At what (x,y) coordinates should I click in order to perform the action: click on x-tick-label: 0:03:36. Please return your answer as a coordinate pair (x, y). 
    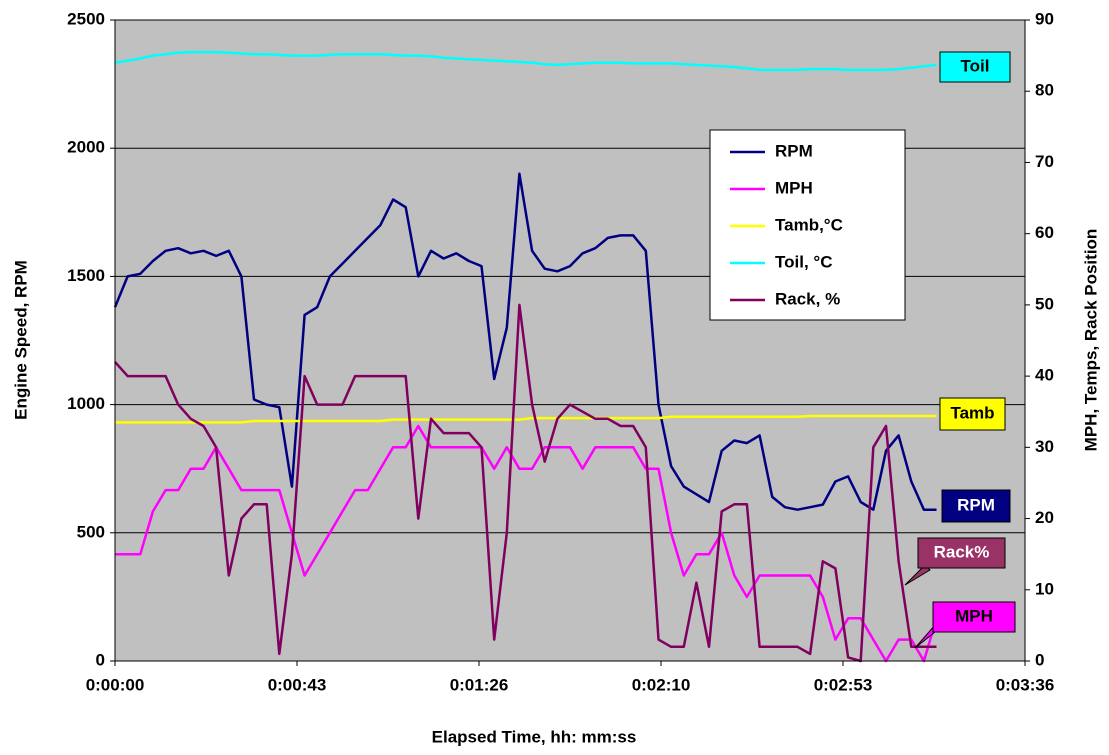
    Looking at the image, I should click on (1025, 684).